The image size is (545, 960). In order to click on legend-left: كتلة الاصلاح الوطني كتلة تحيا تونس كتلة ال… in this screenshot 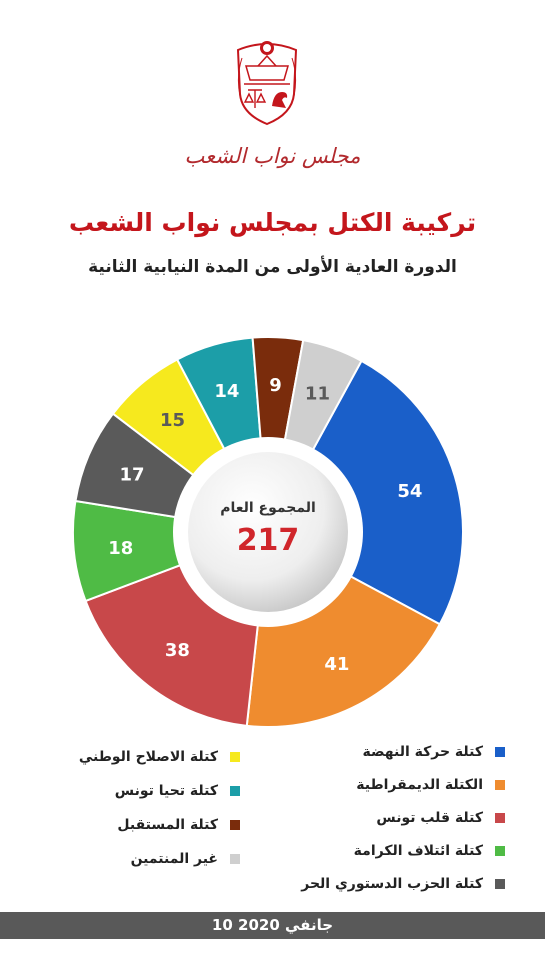, I will do `click(140, 808)`.